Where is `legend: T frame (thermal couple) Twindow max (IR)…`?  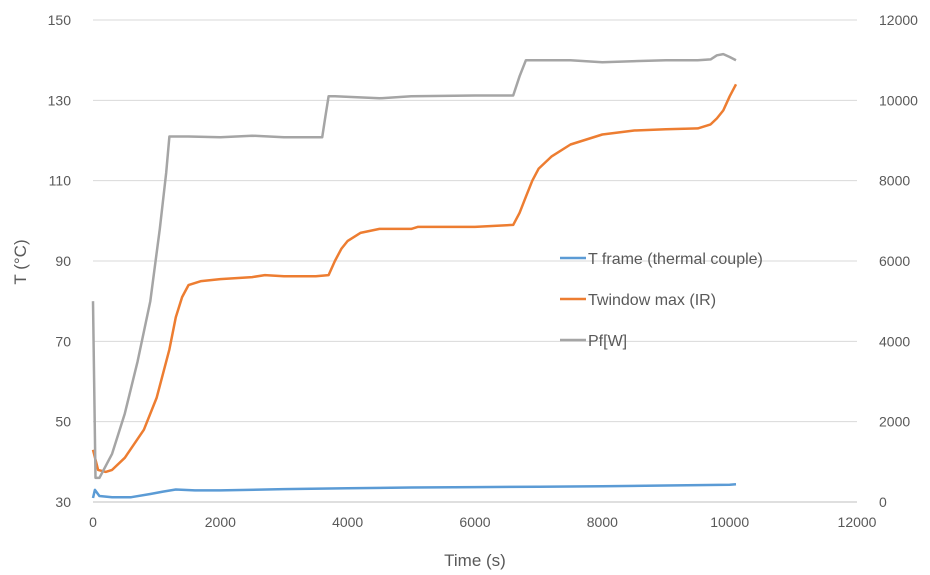 legend: T frame (thermal couple) Twindow max (IR)… is located at coordinates (661, 300).